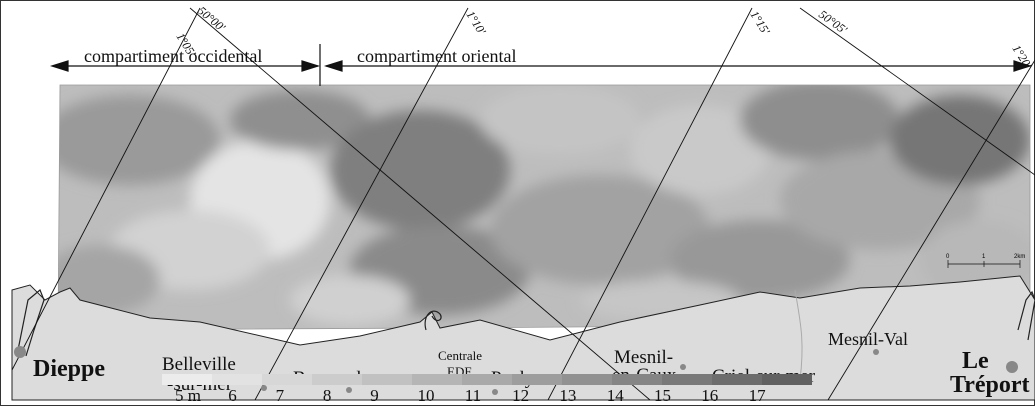  What do you see at coordinates (31, 323) in the screenshot?
I see `dieppe-harbour` at bounding box center [31, 323].